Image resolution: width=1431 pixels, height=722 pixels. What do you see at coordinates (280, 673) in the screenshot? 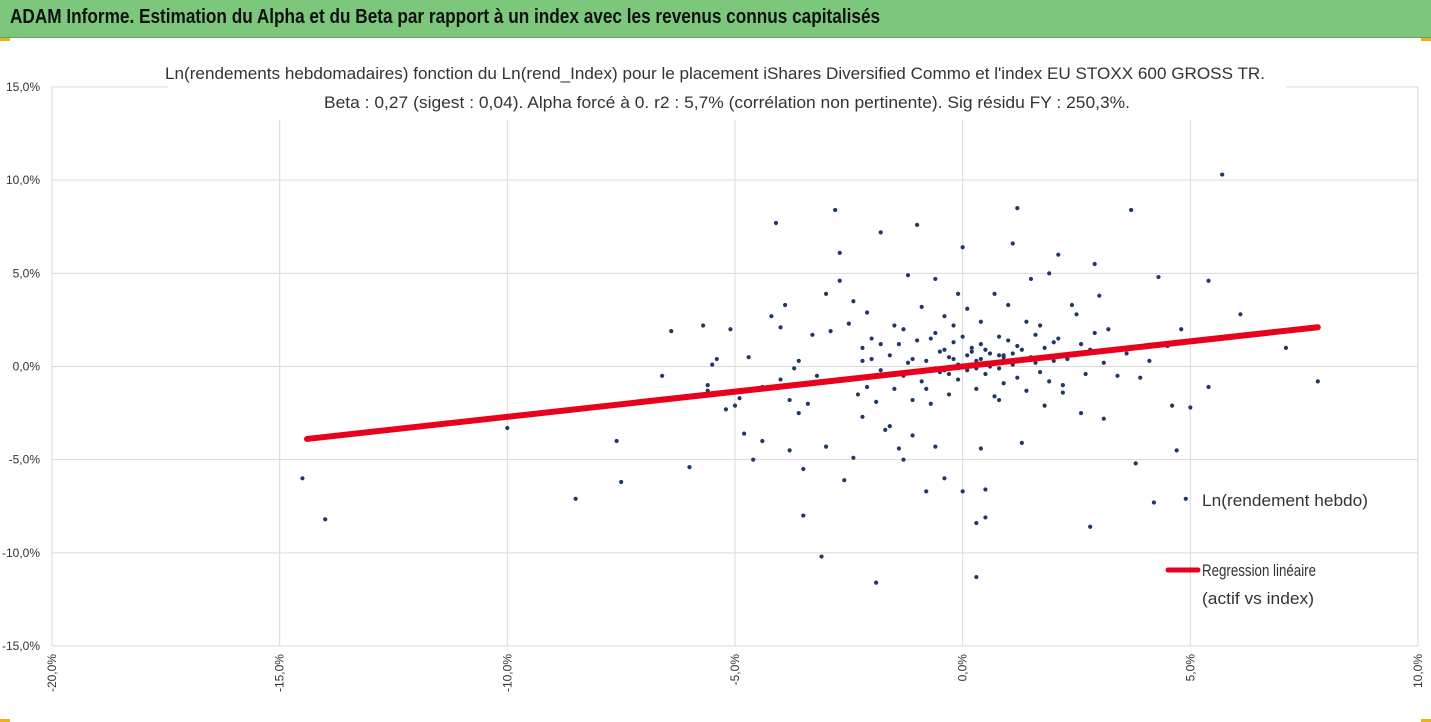
I see `x-tick-label: -15,0%` at bounding box center [280, 673].